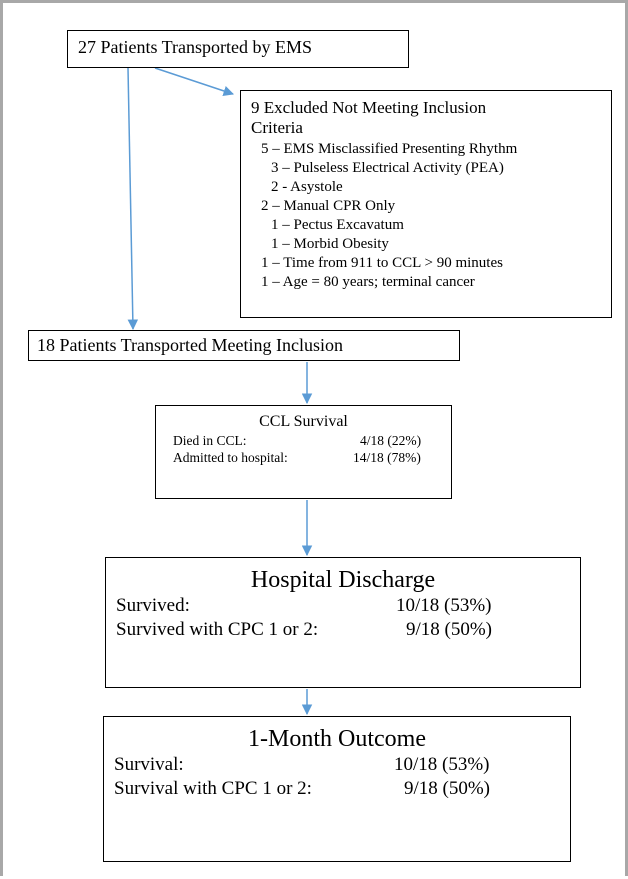 The height and width of the screenshot is (879, 628). I want to click on hospital-discharge-title: Hospital Discharge, so click(343, 580).